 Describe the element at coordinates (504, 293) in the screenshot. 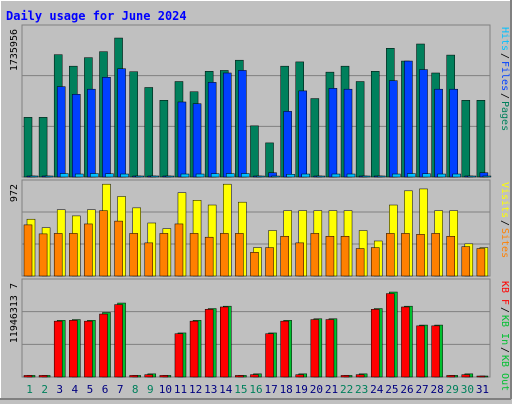

I see `legend-kb-f: KB F` at that location.